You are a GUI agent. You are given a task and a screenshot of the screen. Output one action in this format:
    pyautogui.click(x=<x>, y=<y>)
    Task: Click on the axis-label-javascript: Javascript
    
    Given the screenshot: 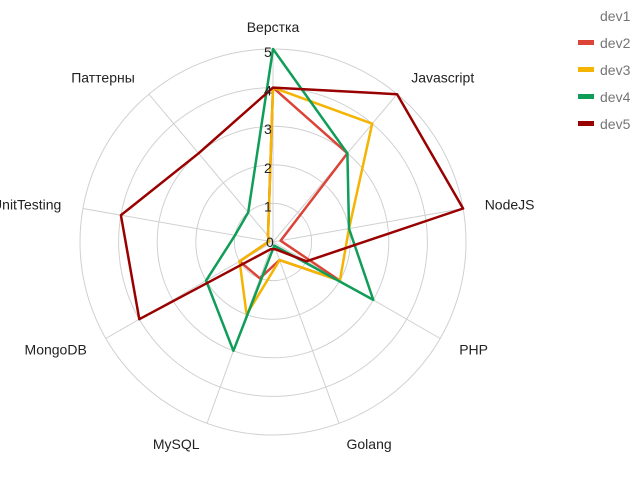 What is the action you would take?
    pyautogui.click(x=442, y=77)
    